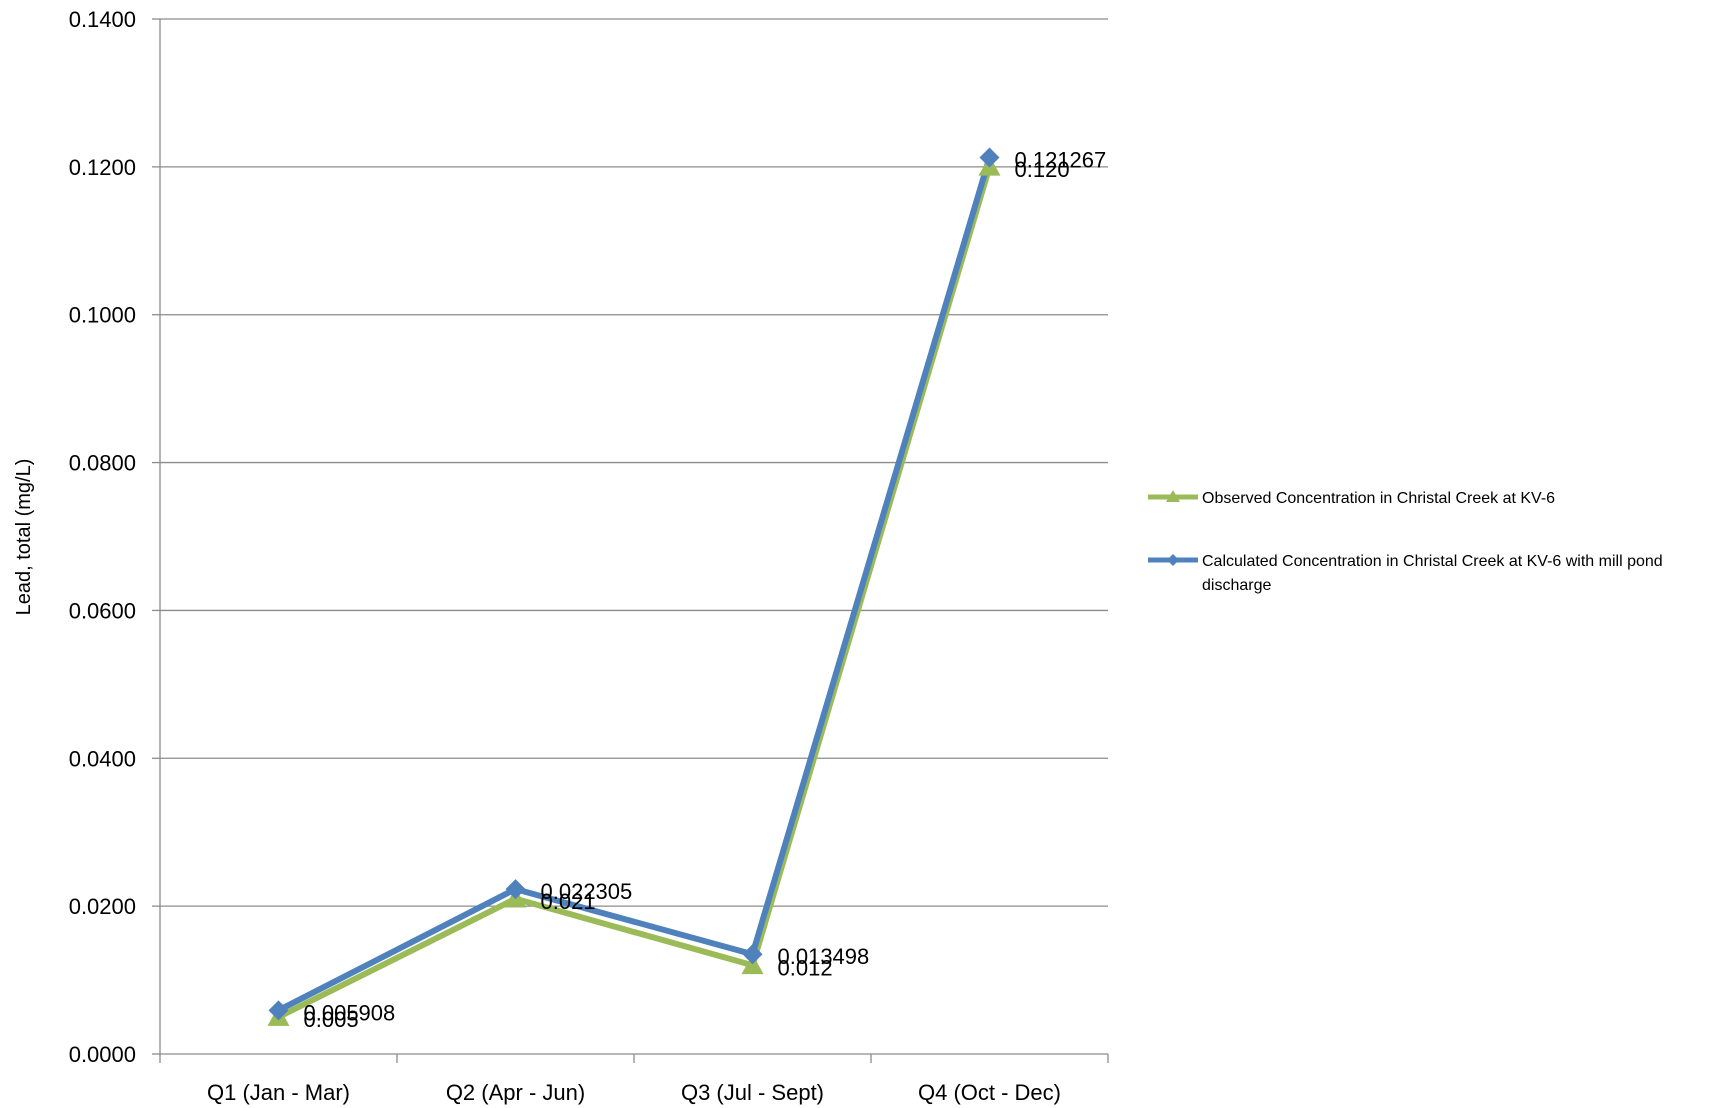 This screenshot has width=1733, height=1108. What do you see at coordinates (102, 610) in the screenshot?
I see `y-tick-label: 0.0600` at bounding box center [102, 610].